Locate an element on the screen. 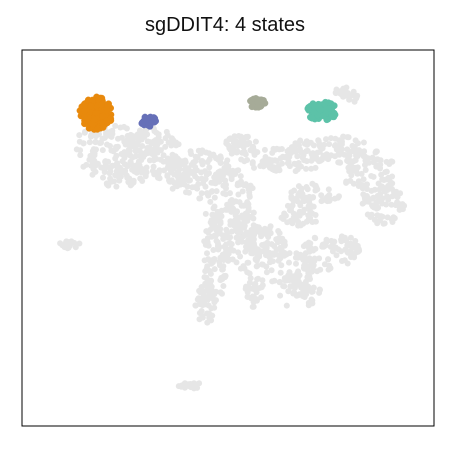 Image resolution: width=450 pixels, height=450 pixels. state-clusters is located at coordinates (207, 113).